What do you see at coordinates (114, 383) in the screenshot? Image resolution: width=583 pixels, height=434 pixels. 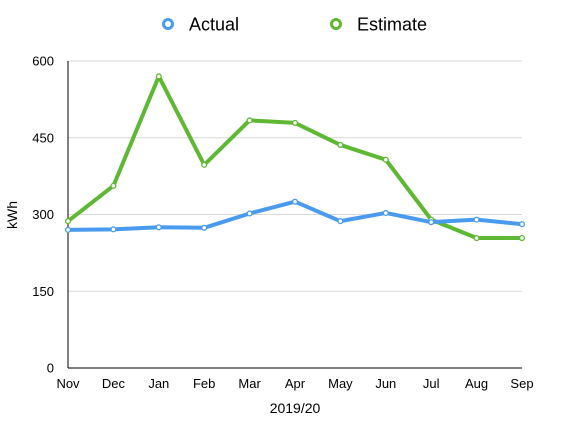 I see `x-tick-label: Dec` at bounding box center [114, 383].